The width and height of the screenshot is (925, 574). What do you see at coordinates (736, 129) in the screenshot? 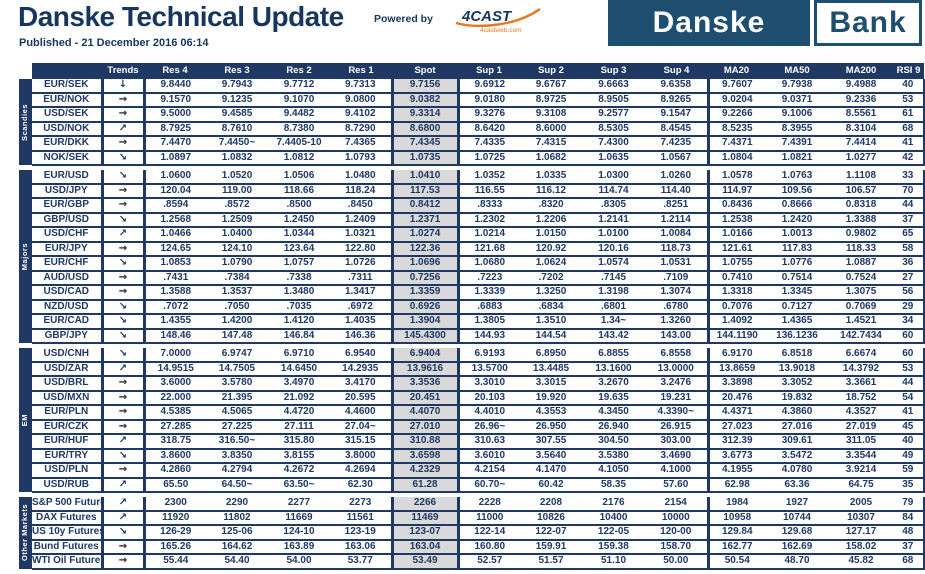
I see `value-cell: 8.5235` at bounding box center [736, 129].